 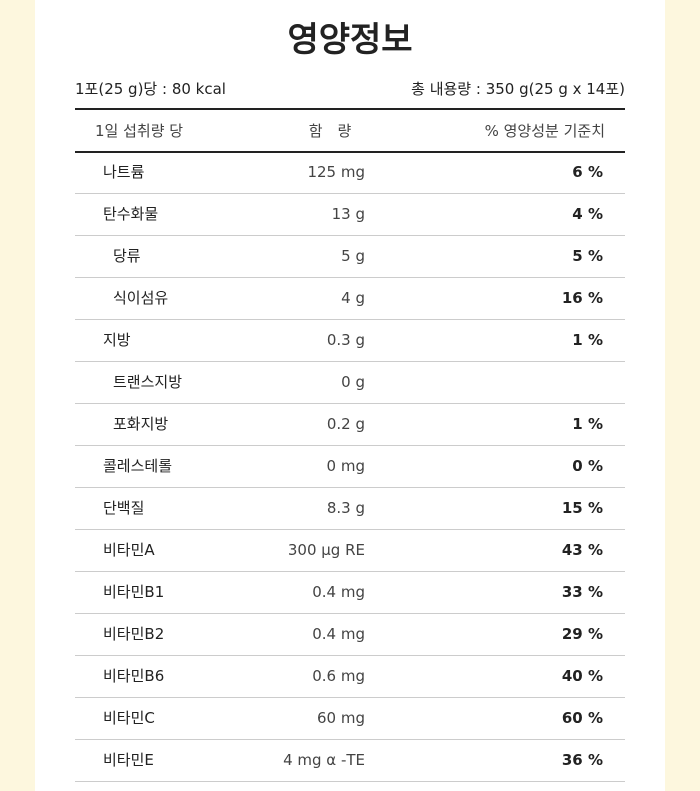 I want to click on row-name: 식이섬유, so click(x=141, y=298).